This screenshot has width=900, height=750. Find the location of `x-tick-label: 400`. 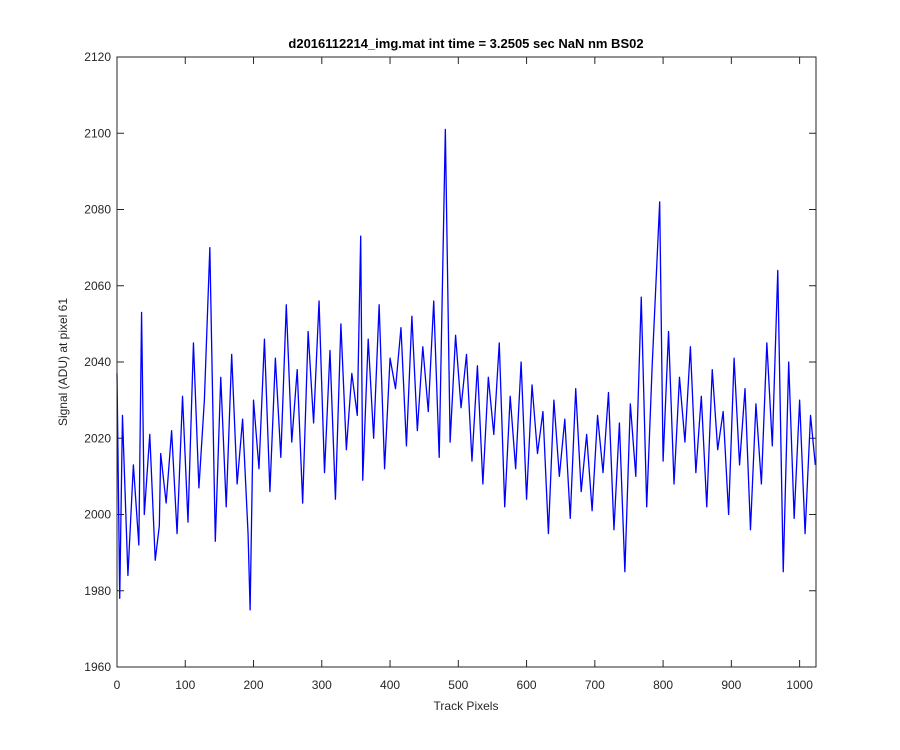

x-tick-label: 400 is located at coordinates (390, 685).